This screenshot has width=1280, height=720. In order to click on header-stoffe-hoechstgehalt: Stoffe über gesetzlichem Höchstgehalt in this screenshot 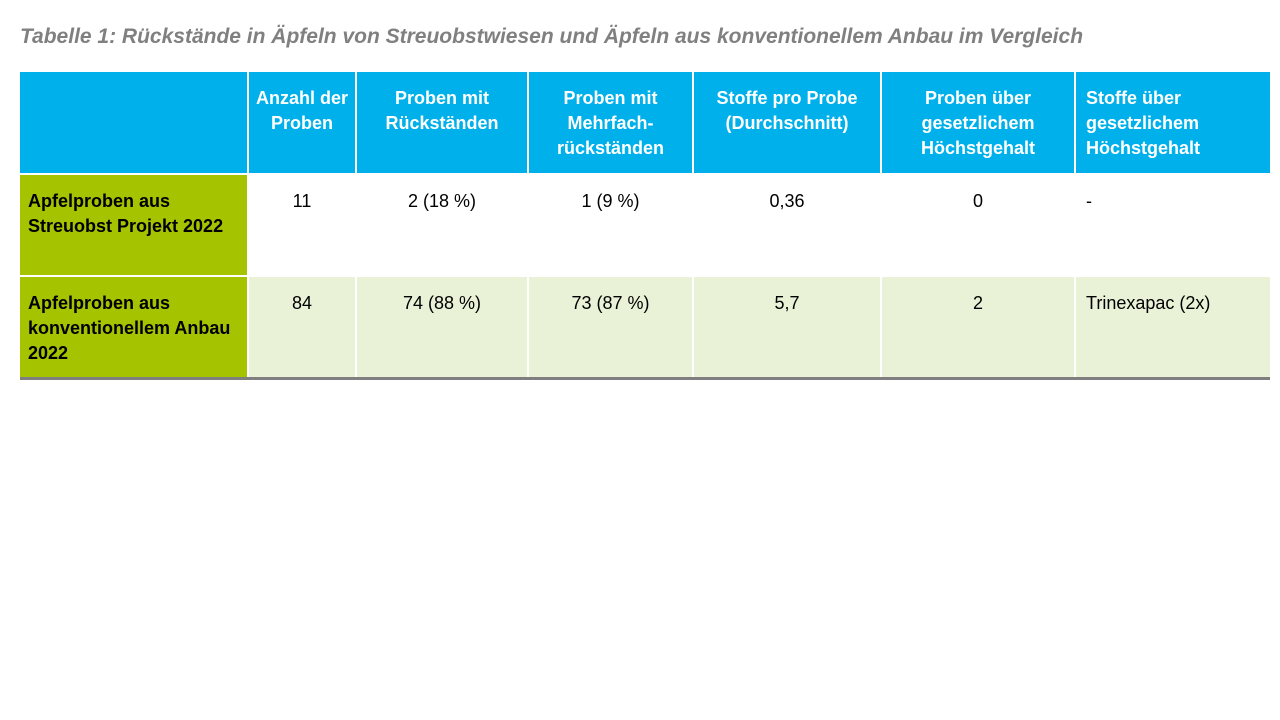, I will do `click(1172, 123)`.